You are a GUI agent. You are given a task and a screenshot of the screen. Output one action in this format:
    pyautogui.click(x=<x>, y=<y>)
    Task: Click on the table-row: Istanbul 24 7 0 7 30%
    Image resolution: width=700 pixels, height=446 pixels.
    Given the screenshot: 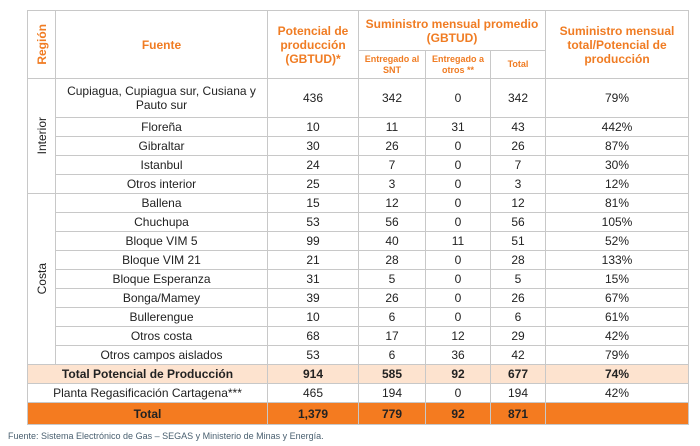 What is the action you would take?
    pyautogui.click(x=359, y=165)
    